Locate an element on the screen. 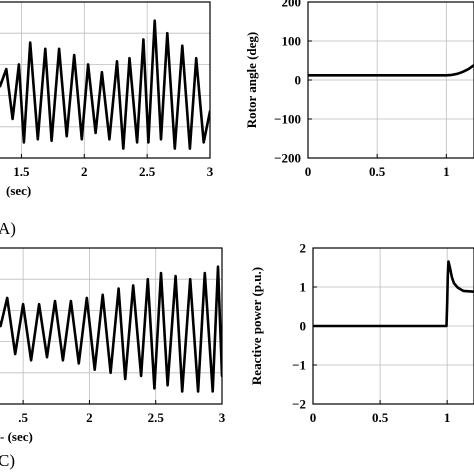 The width and height of the screenshot is (474, 474). y-tick-label: 100 is located at coordinates (292, 41).